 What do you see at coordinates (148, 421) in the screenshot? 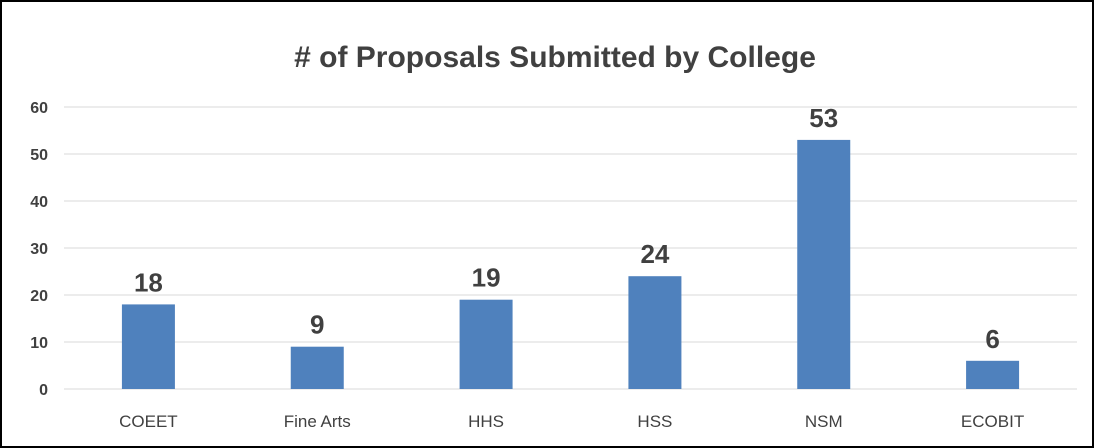
I see `x-tick-label: COEET` at bounding box center [148, 421].